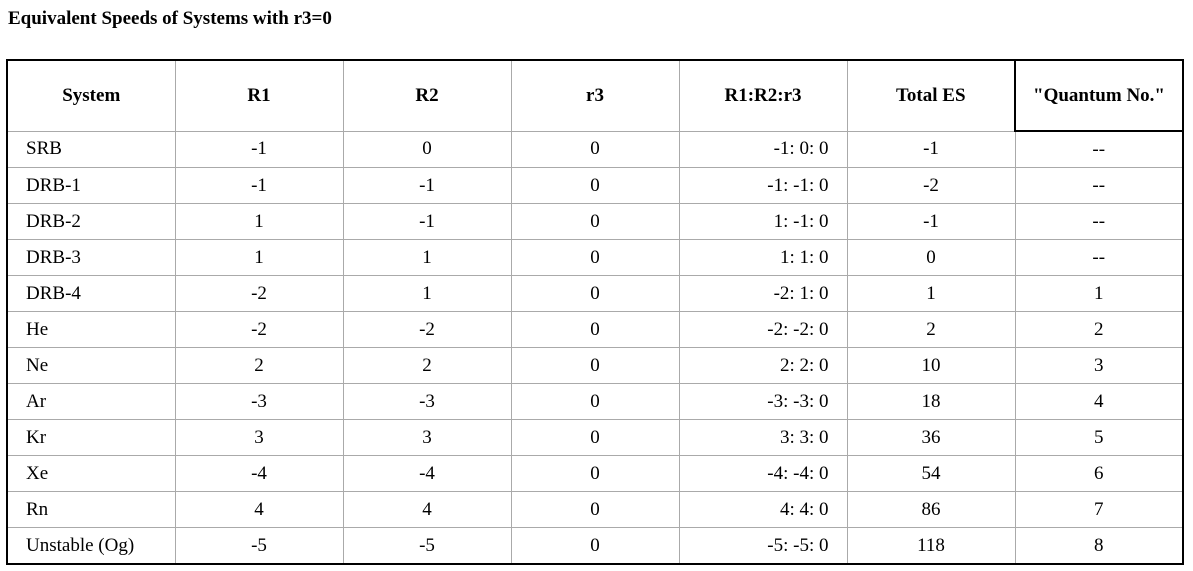 Image resolution: width=1193 pixels, height=571 pixels. I want to click on table-cell: -2: -2: 0, so click(763, 329).